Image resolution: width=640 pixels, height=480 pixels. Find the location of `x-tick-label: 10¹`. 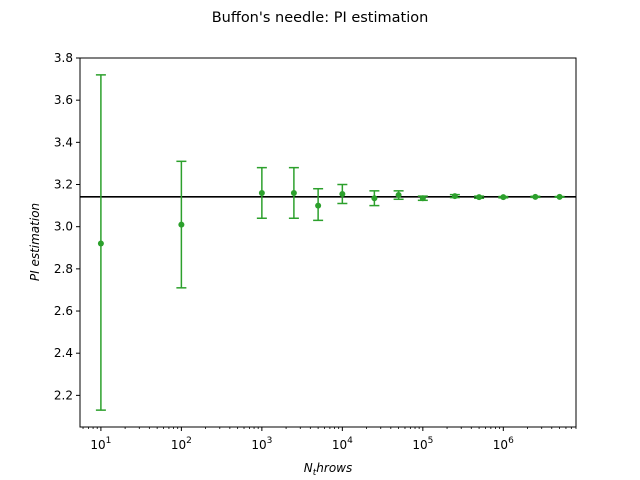

x-tick-label: 10¹ is located at coordinates (100, 444).